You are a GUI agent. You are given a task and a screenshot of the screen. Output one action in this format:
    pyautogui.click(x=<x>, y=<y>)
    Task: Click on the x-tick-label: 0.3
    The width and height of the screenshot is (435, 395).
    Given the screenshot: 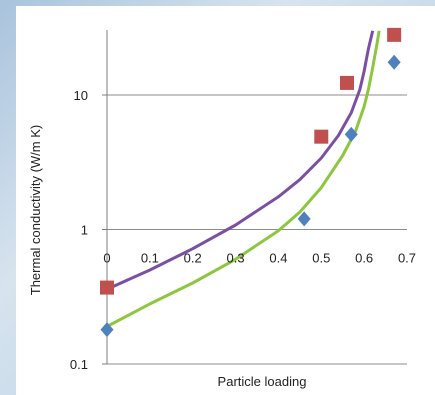 What is the action you would take?
    pyautogui.click(x=236, y=258)
    